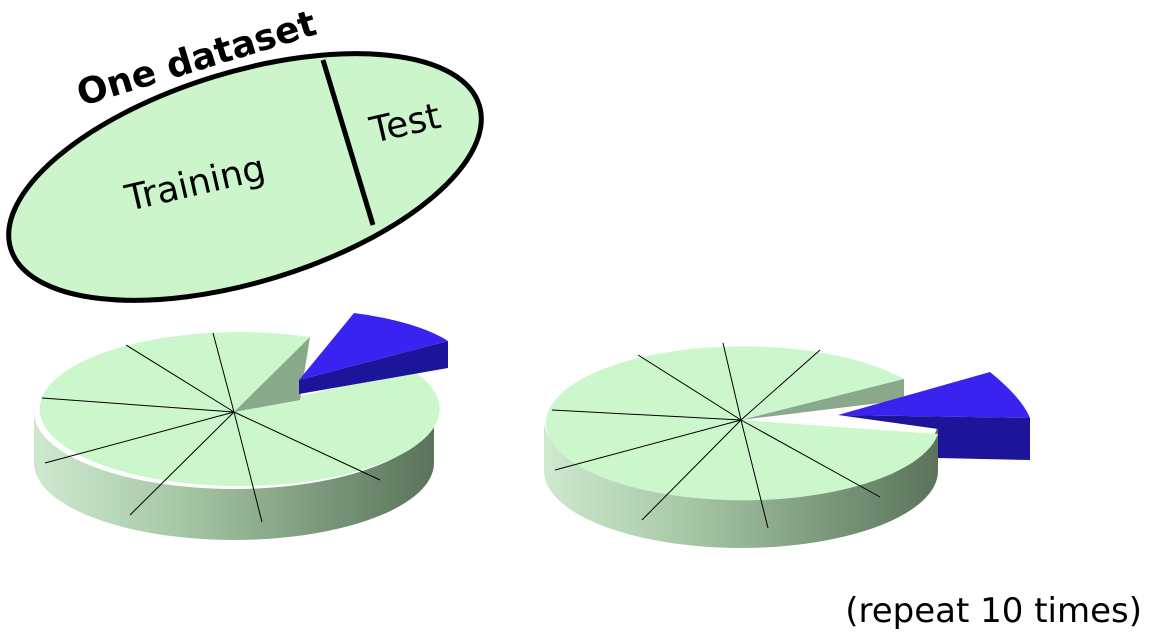  I want to click on train-test-divider, so click(348, 142).